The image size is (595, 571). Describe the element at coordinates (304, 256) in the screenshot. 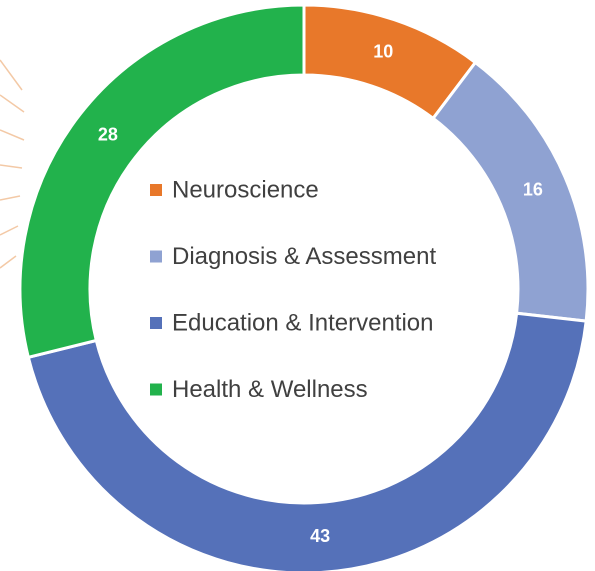

I see `legend-label: Diagnosis & Assessment` at that location.